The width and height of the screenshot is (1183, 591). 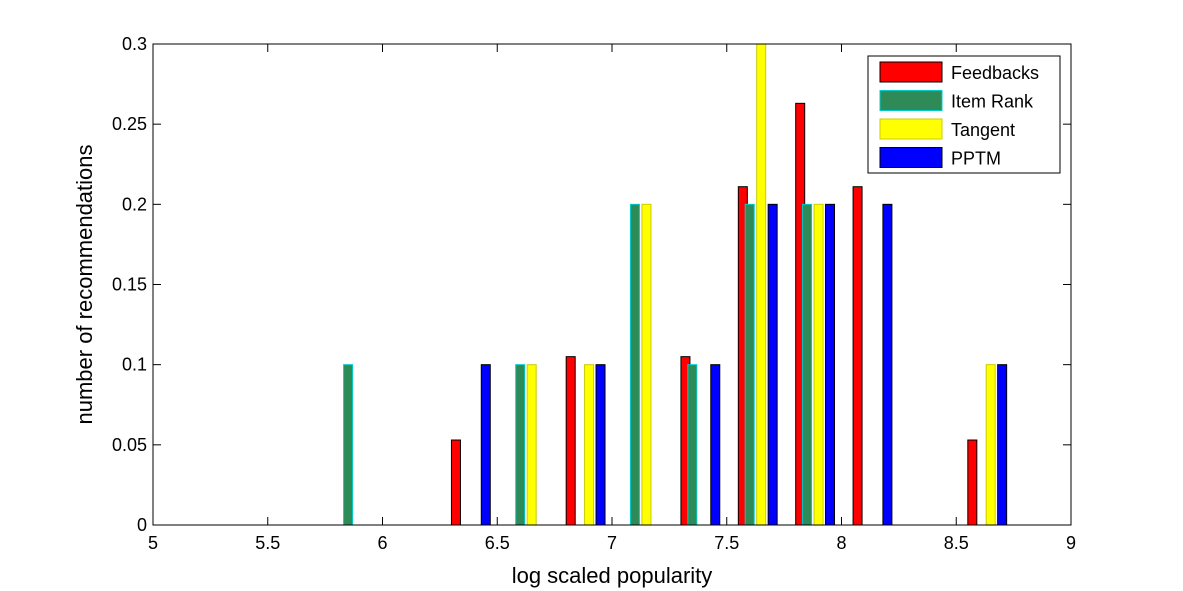 I want to click on legend-label-tangent: Tangent, so click(x=983, y=130).